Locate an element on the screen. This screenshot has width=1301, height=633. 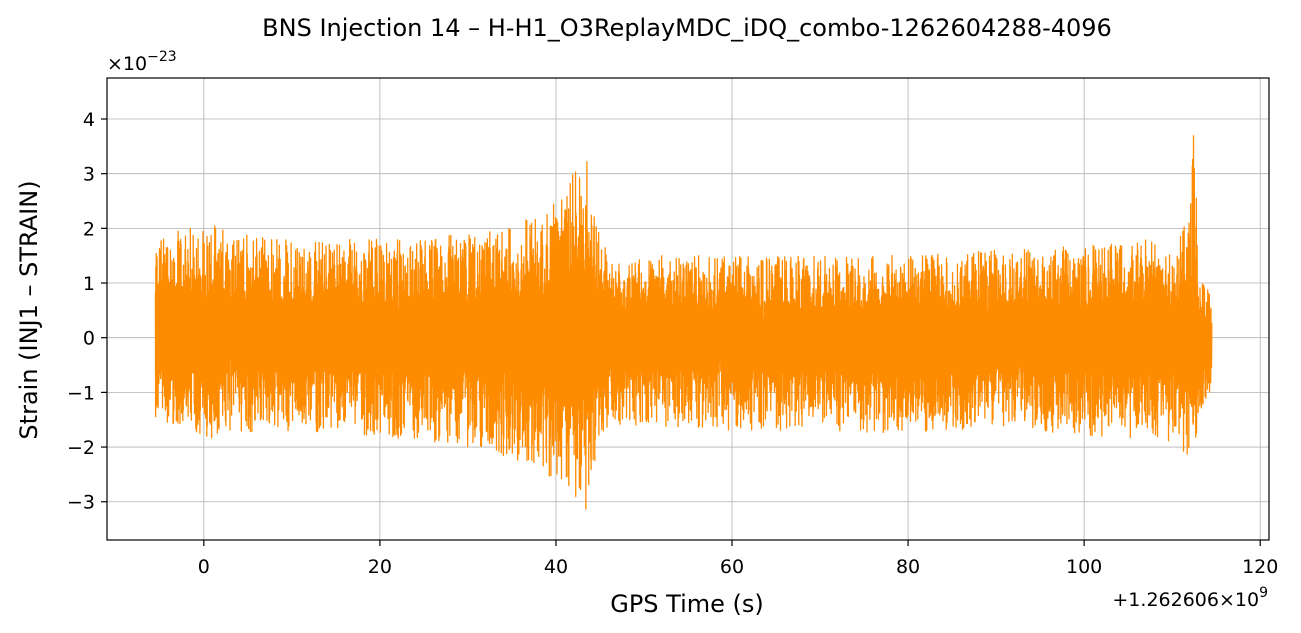
x-axis-label: GPS Time (s) is located at coordinates (687, 604).